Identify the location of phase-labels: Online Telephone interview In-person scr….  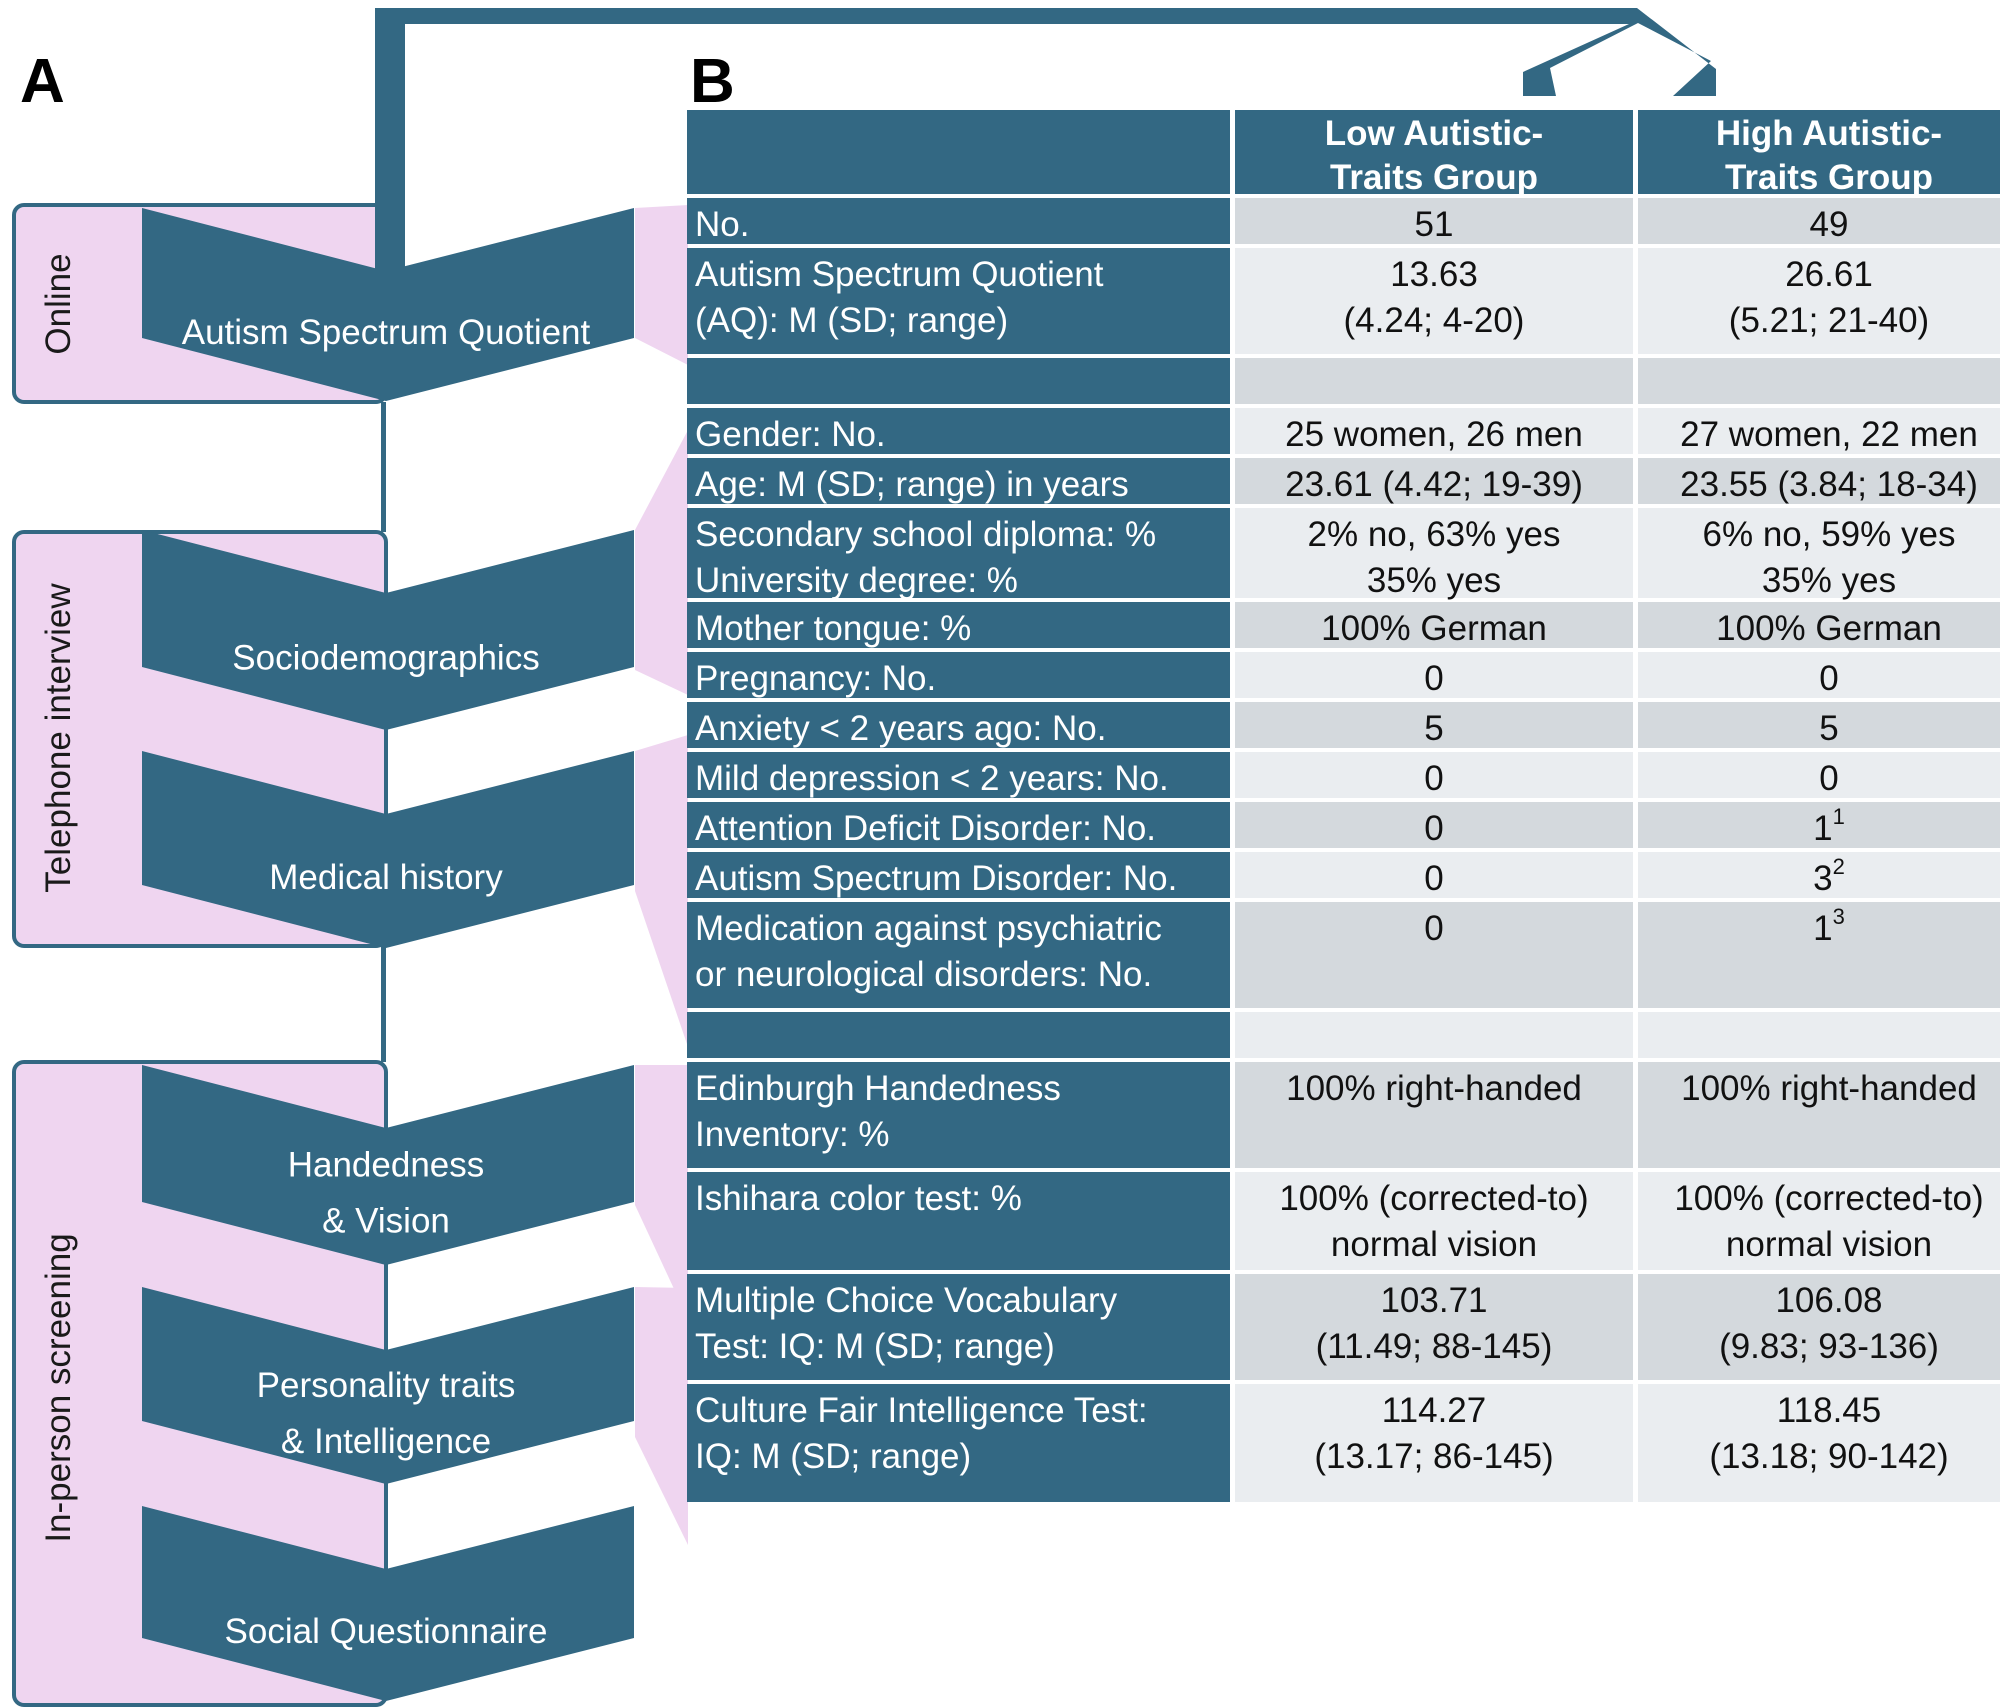
(58, 897).